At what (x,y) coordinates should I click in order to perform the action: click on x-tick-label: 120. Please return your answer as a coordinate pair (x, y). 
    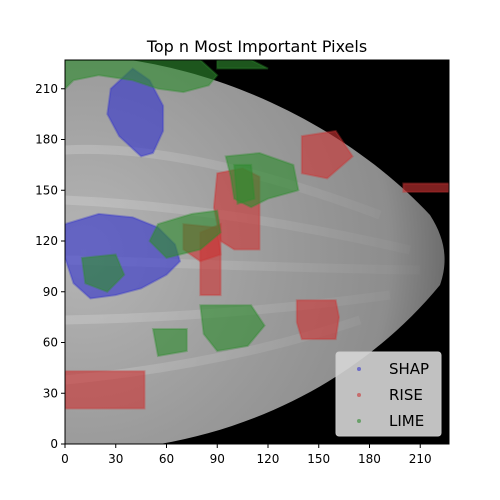
    Looking at the image, I should click on (268, 459).